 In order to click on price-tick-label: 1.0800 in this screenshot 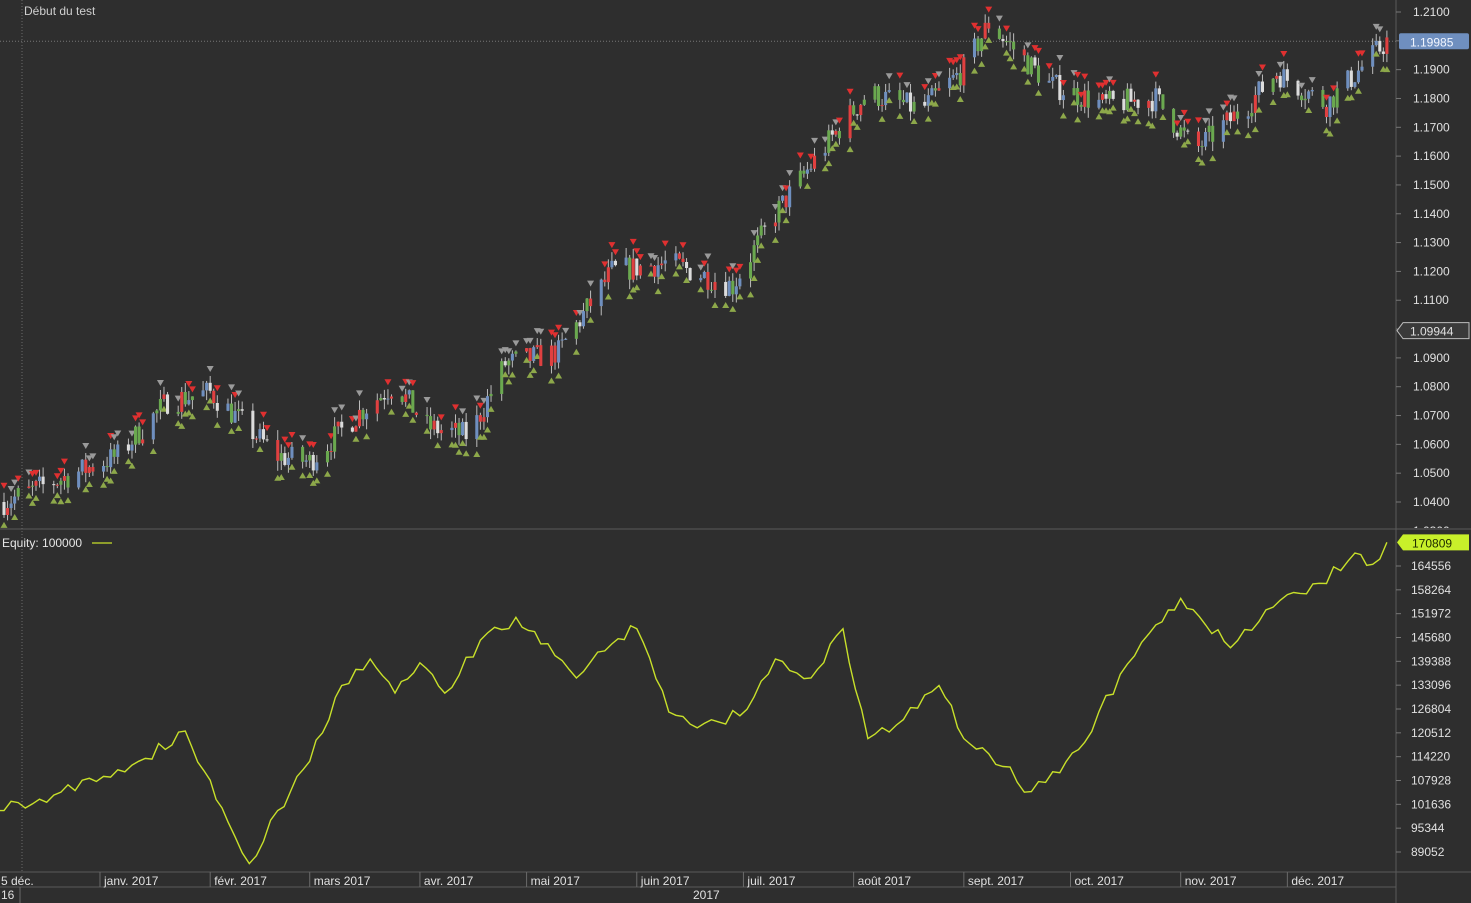, I will do `click(1431, 387)`.